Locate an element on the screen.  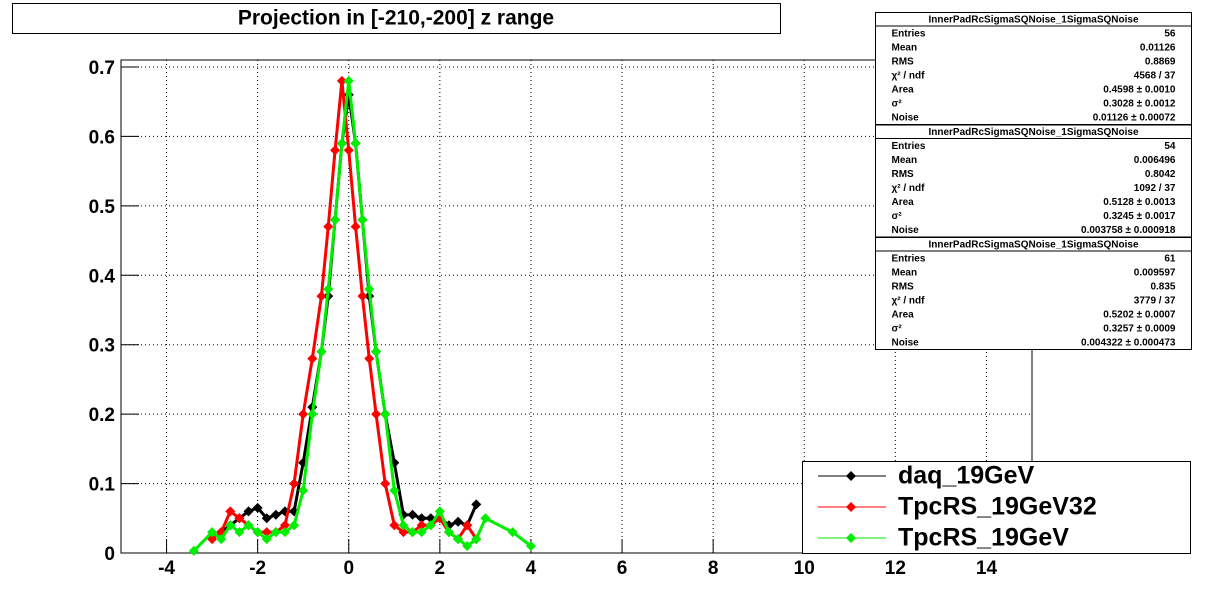
stats-value: 4568 / 37 is located at coordinates (1155, 76).